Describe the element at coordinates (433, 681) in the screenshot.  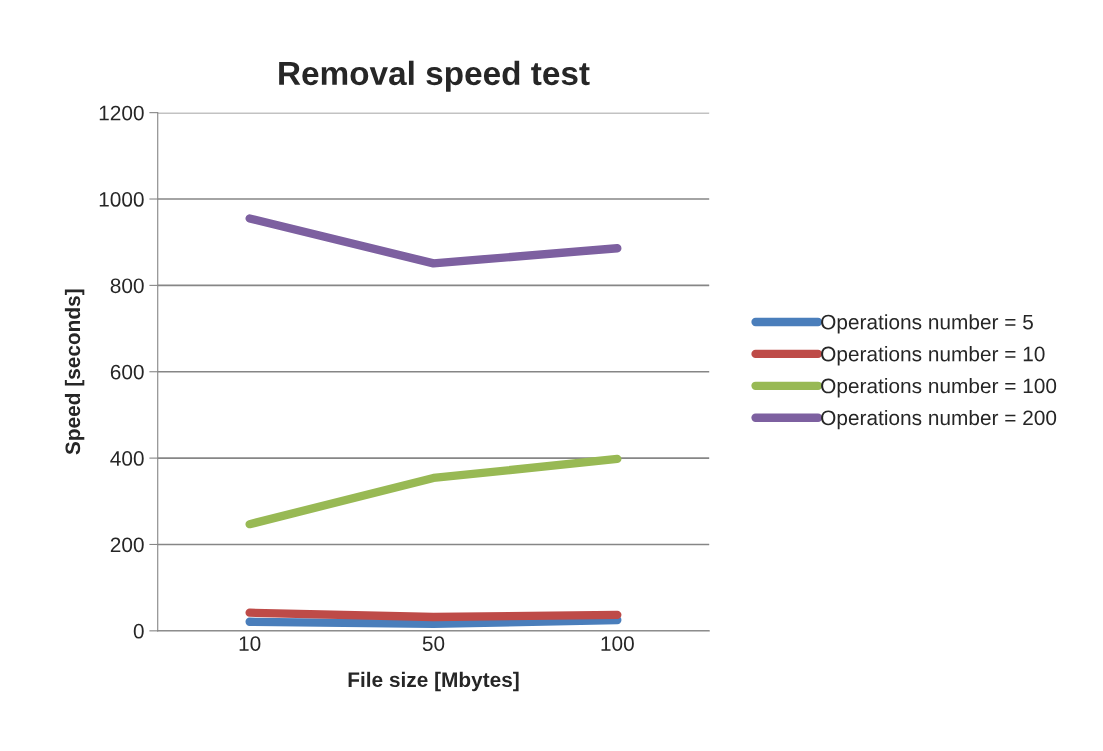
I see `x-axis-title: File size [Mbytes]` at that location.